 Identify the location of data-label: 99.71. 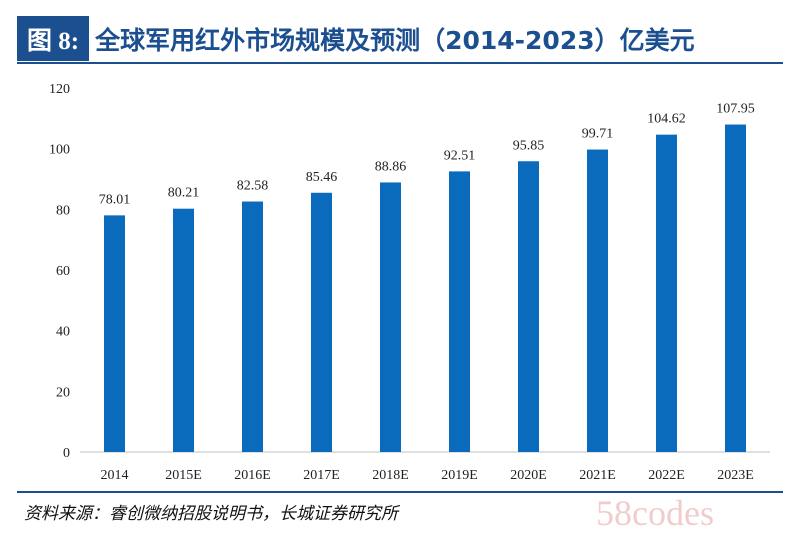
(598, 134).